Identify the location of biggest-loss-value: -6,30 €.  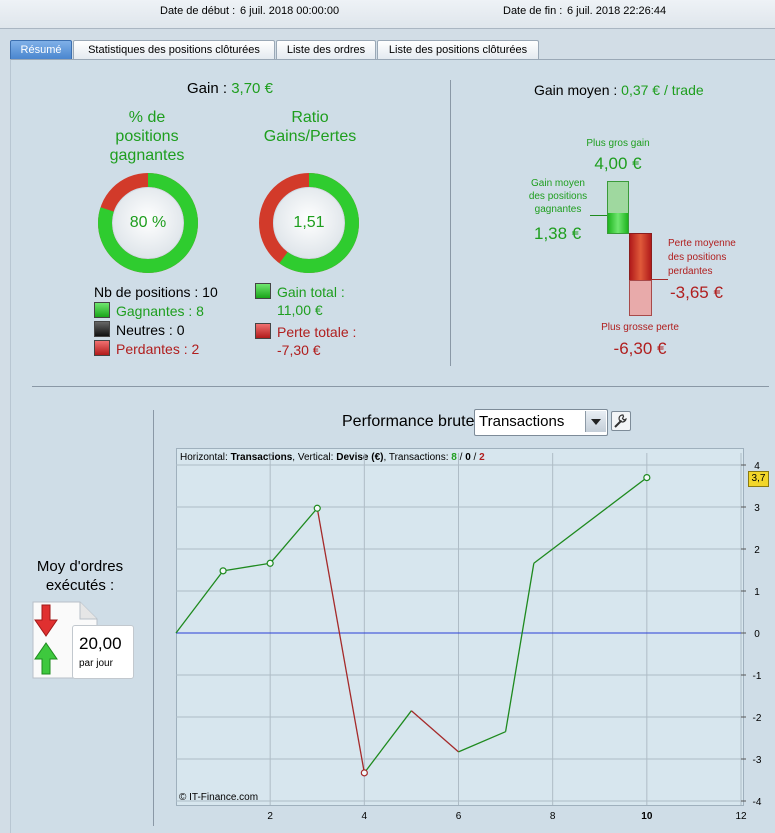
(640, 348).